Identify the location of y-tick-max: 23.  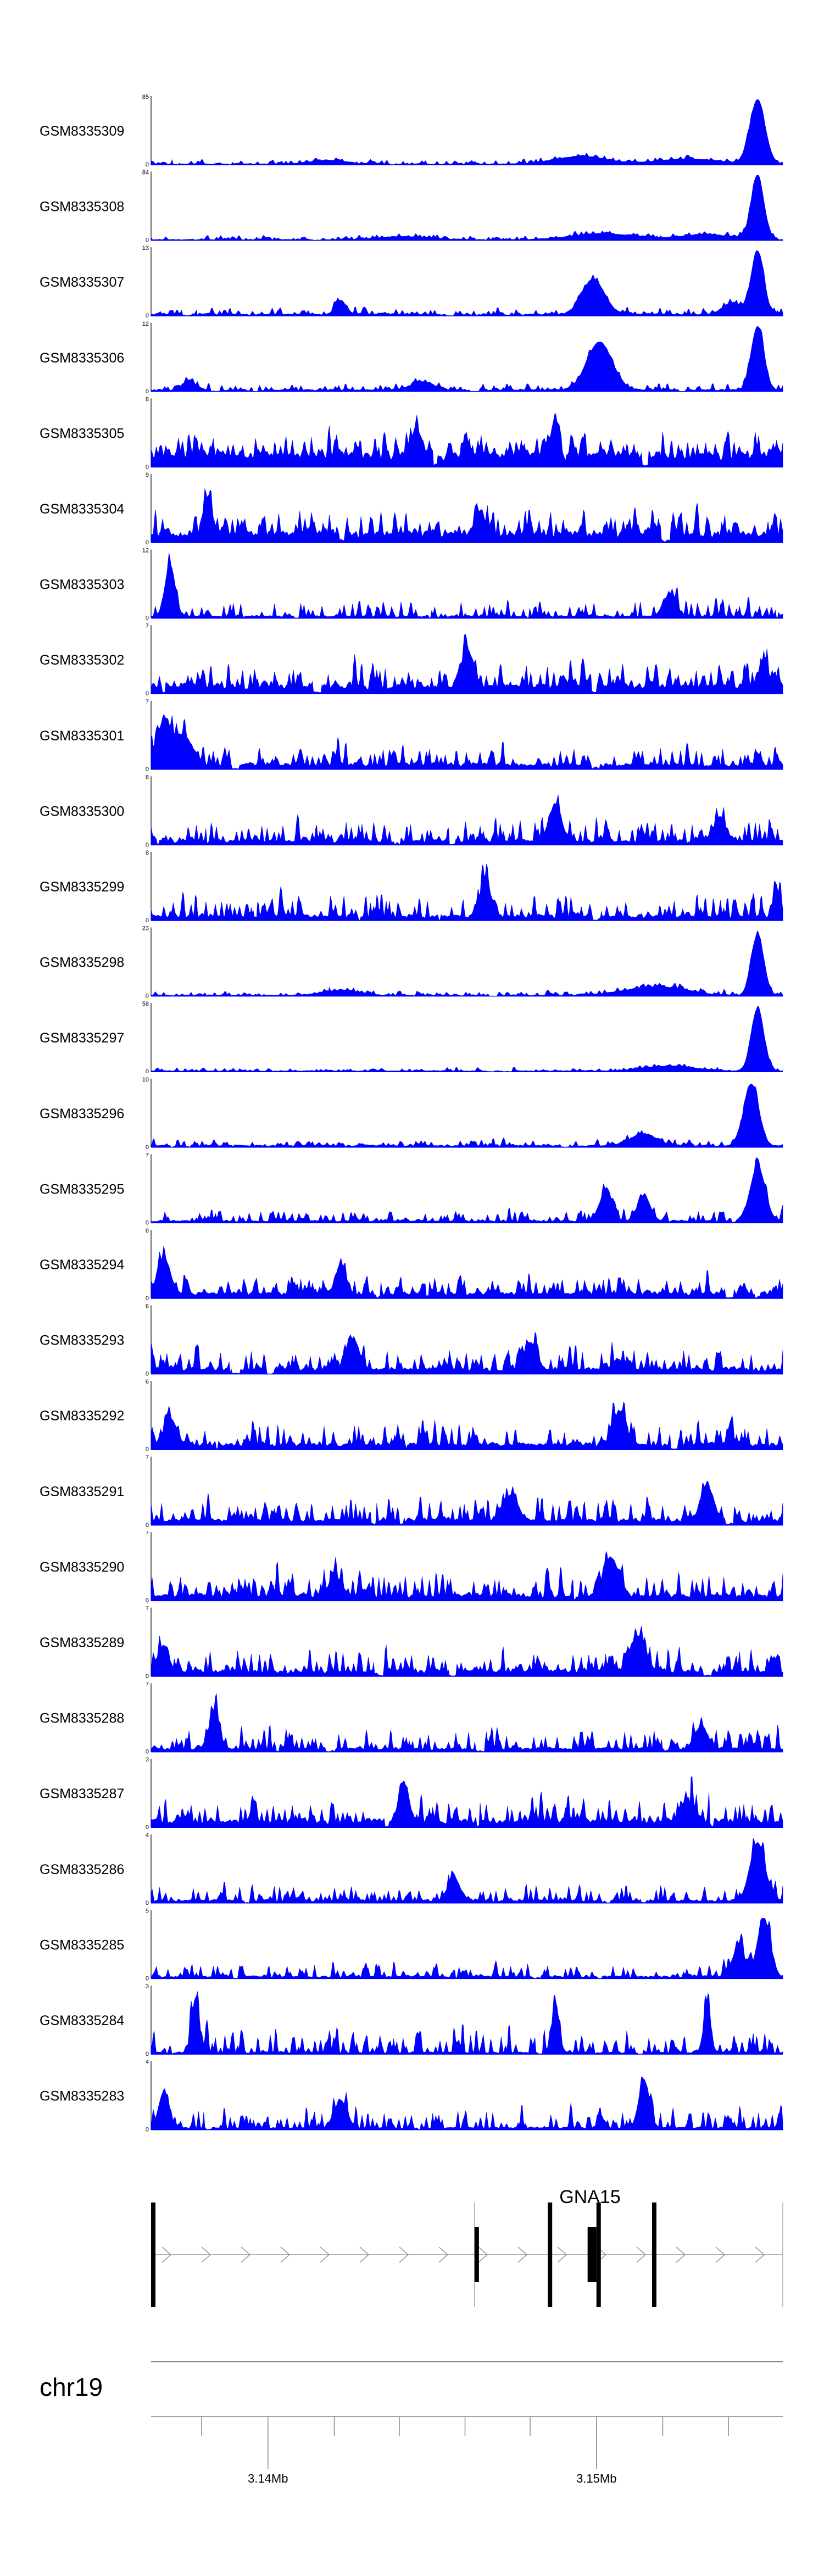
(145, 928).